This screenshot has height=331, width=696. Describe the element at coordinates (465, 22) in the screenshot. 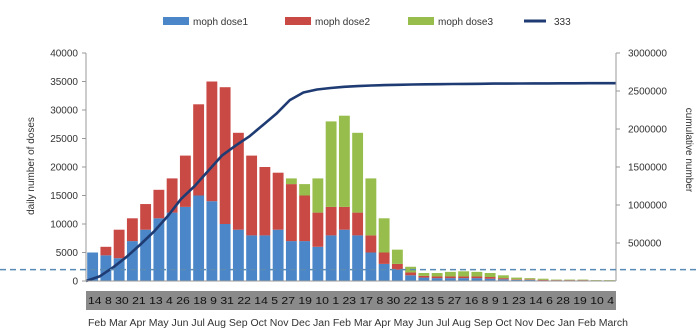

I see `legend-label-moph-dose3: moph dose3` at that location.